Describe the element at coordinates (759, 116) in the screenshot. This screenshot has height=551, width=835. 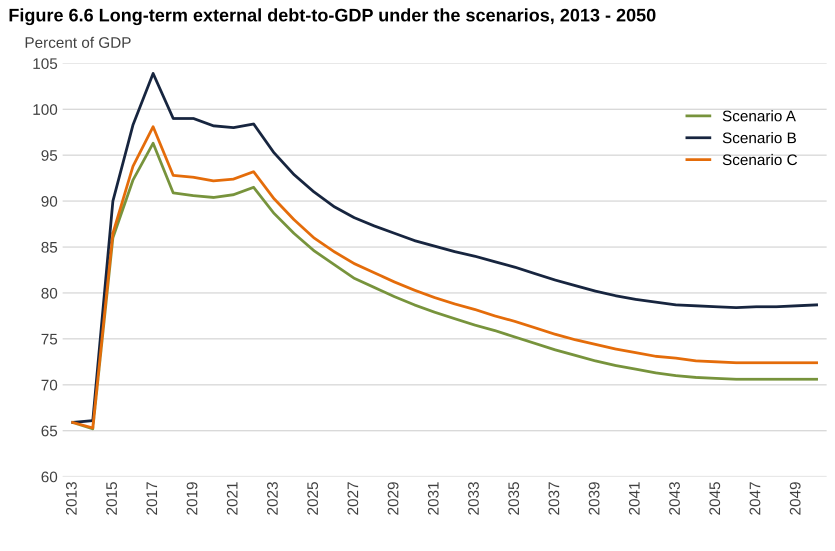
I see `legend-label: Scenario A` at that location.